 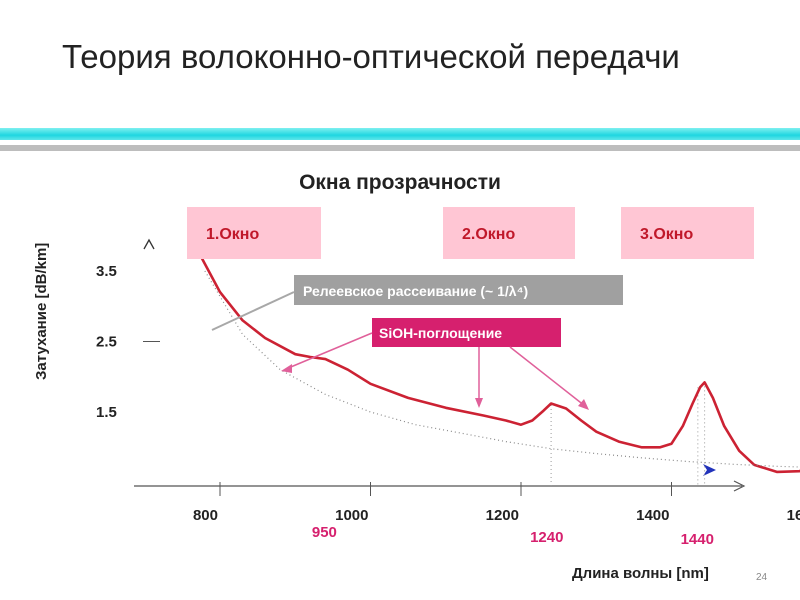 I want to click on y-axis-label: Затухание [dB/km], so click(x=41, y=311).